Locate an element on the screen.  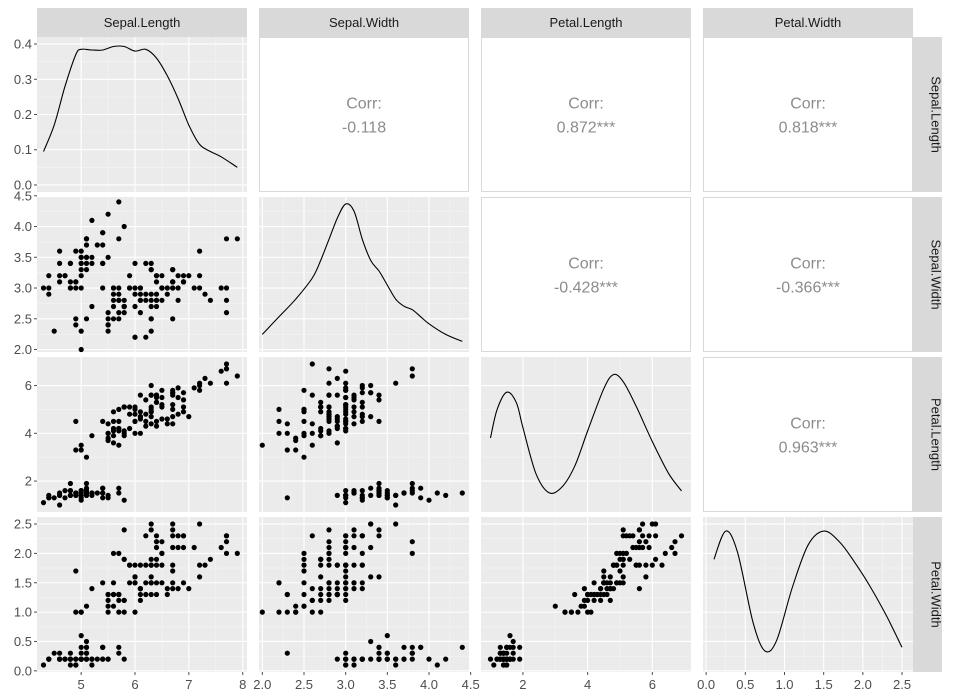
panel-petal-length-vs-sepal-length is located at coordinates (142, 434).